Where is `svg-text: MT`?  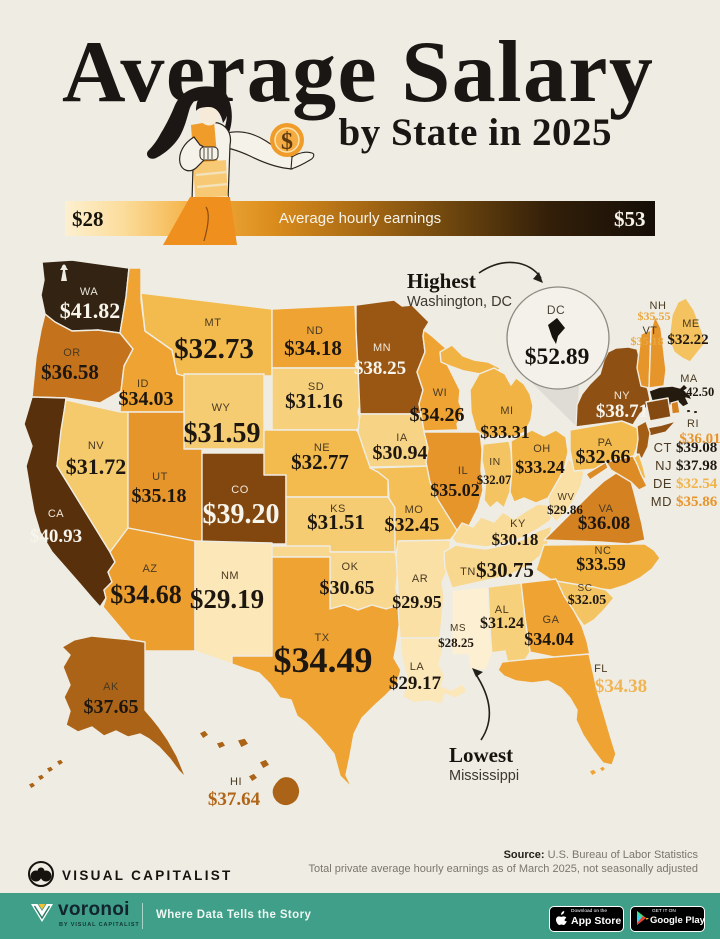 svg-text: MT is located at coordinates (213, 323).